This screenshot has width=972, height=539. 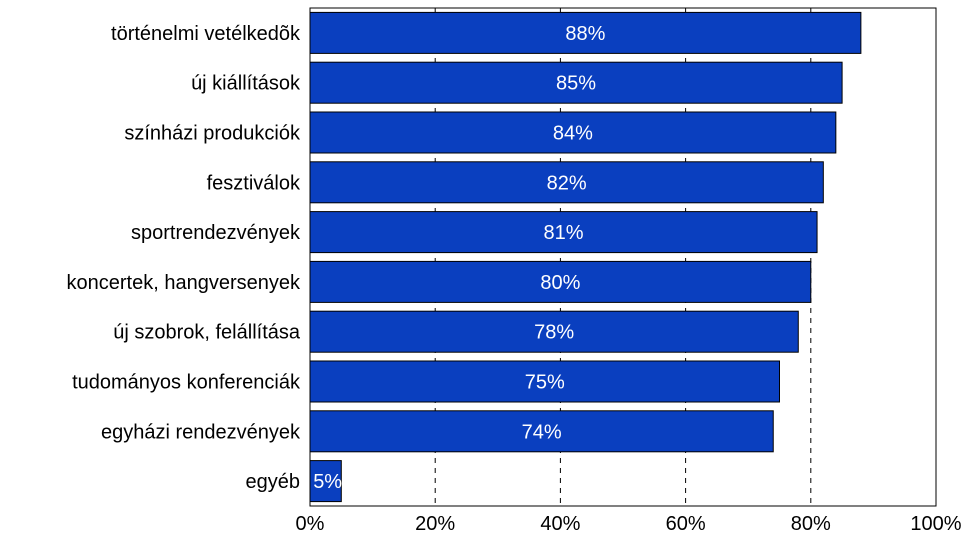 What do you see at coordinates (629, 524) in the screenshot?
I see `x-axis-tick-labels: 0% 20% 40% 60% 80% 100%` at bounding box center [629, 524].